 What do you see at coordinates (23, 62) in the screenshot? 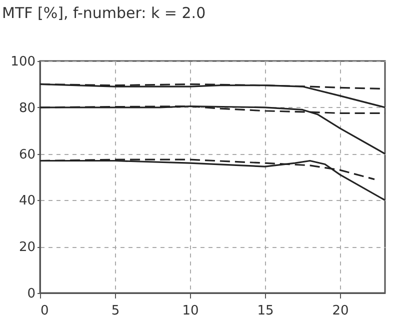
I see `y-tick-label: 100` at bounding box center [23, 62].